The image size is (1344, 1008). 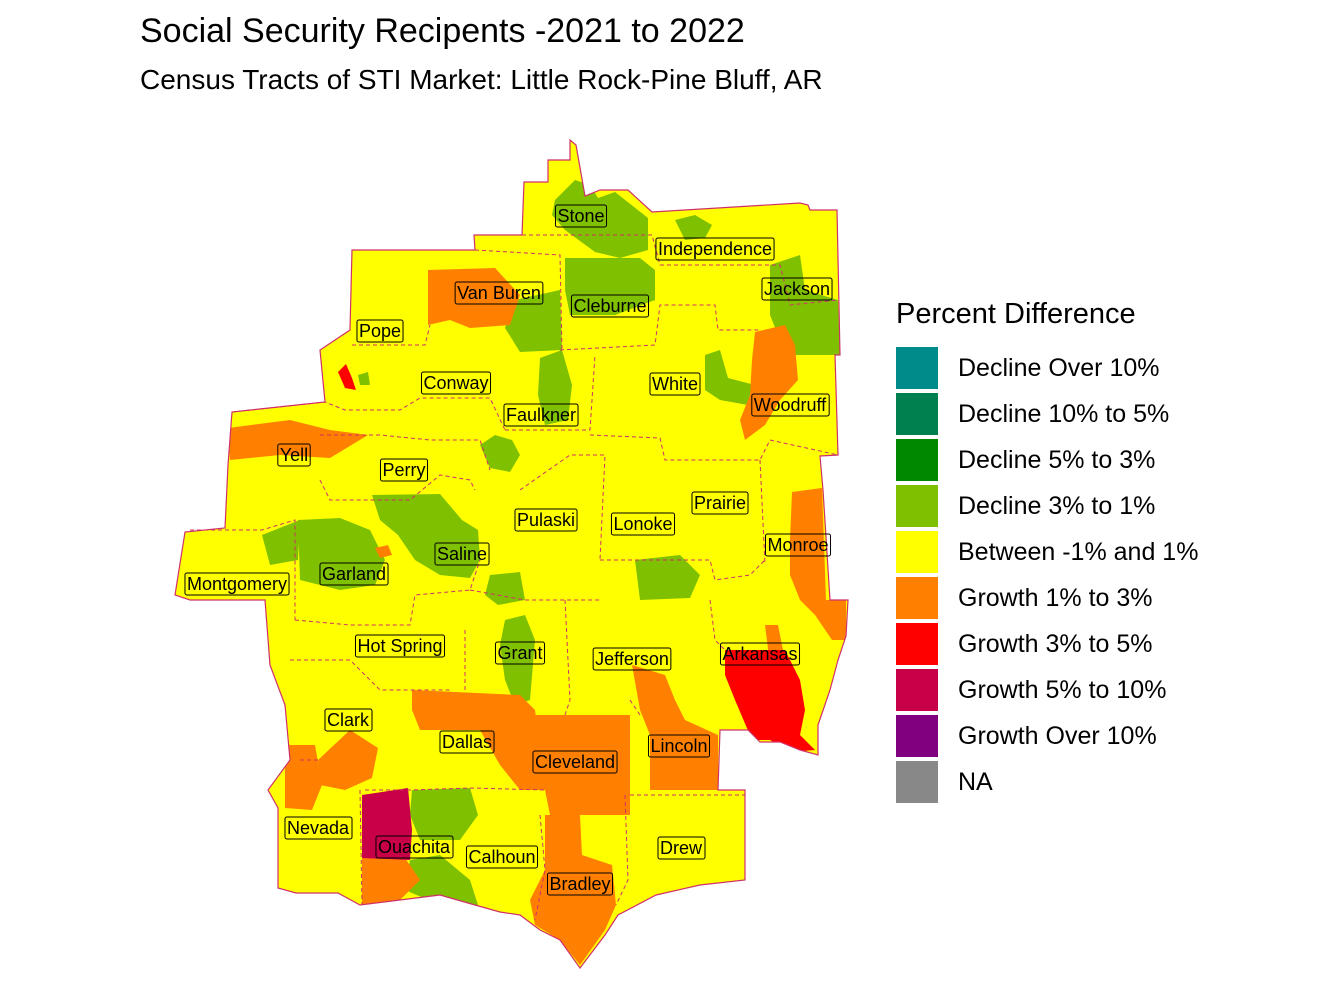 I want to click on map-title: Social Security Recipents -2021 to 2022, so click(x=442, y=31).